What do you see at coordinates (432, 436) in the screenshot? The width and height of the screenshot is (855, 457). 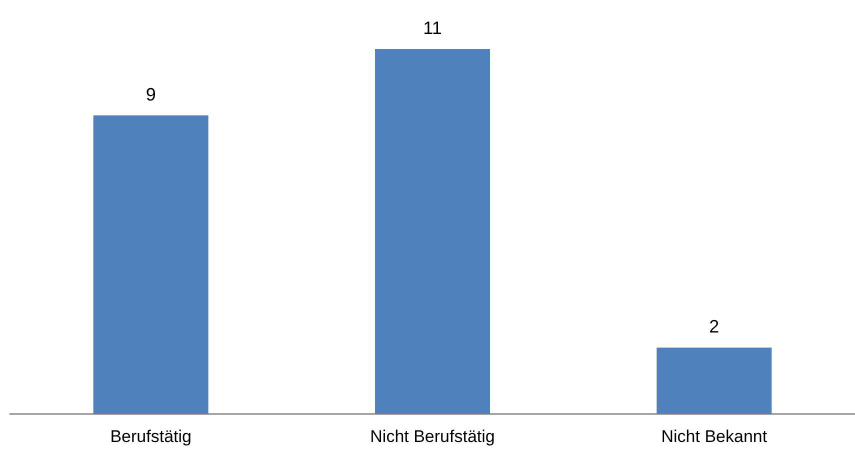 I see `x-tick-label: Nicht Berufstätig` at bounding box center [432, 436].